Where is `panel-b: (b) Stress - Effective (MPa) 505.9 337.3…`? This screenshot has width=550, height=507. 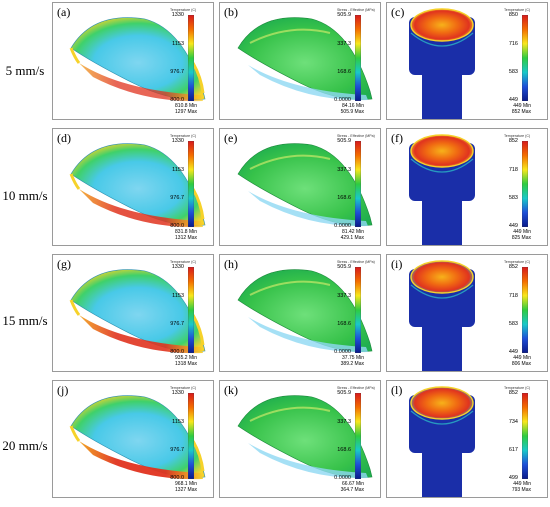
panel-b: (b) Stress - Effective (MPa) 505.9 337.3… is located at coordinates (300, 61).